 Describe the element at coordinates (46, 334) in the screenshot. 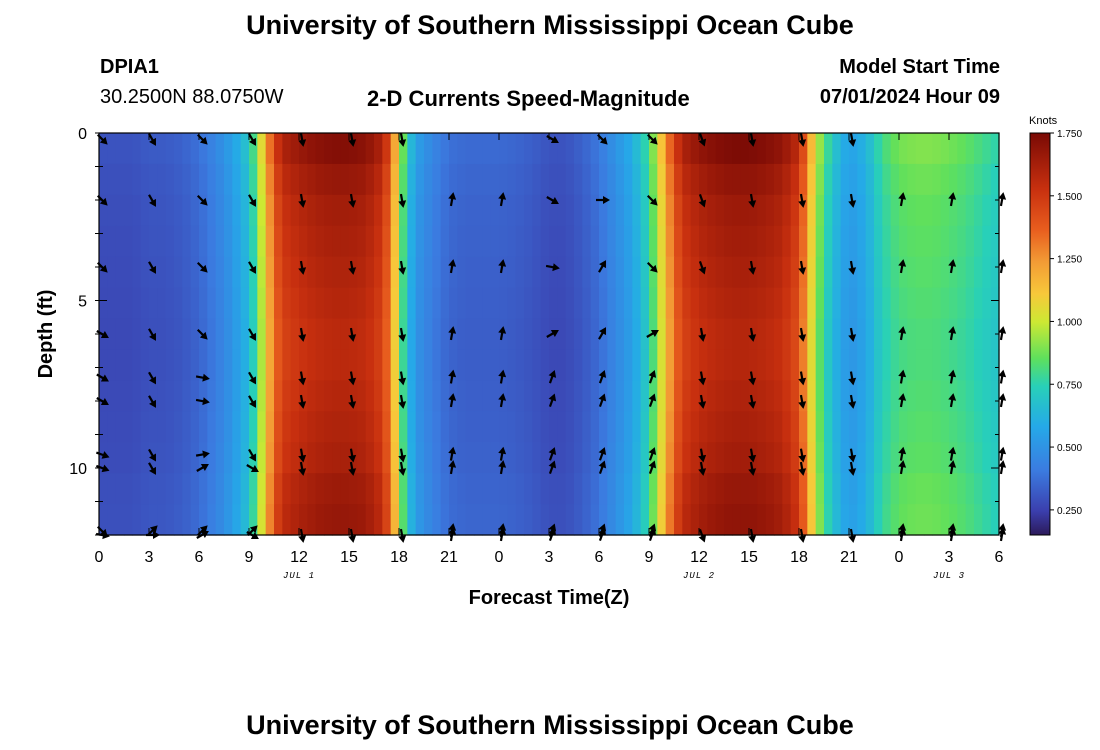

I see `y-axis-label: Depth (ft)` at that location.